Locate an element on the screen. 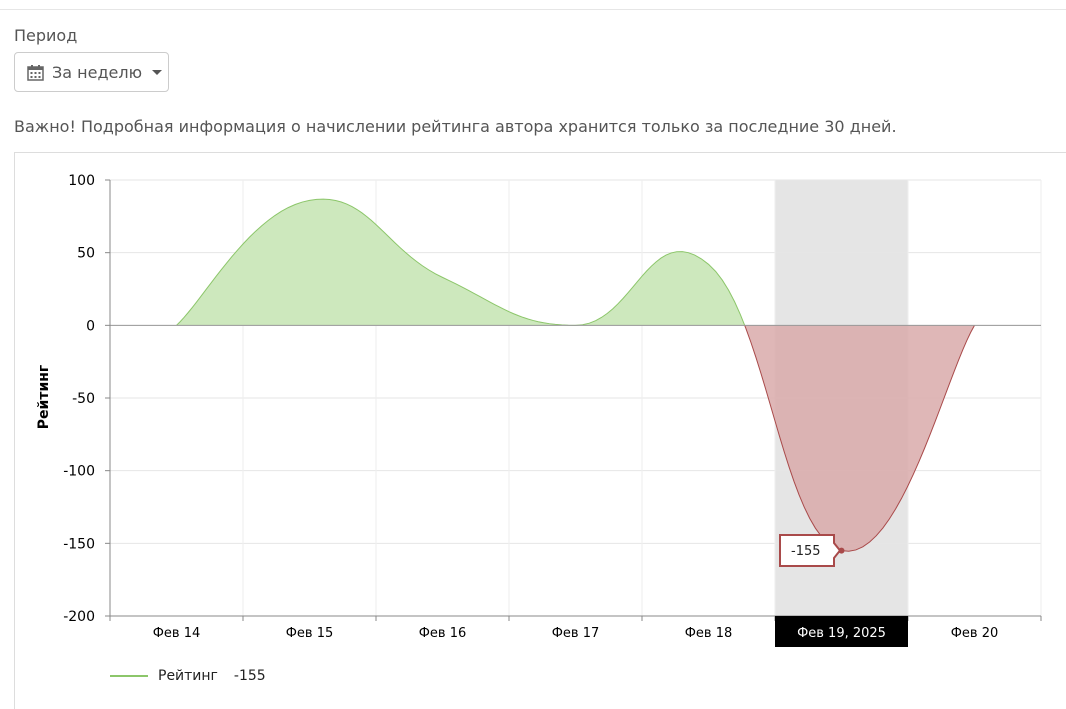 The width and height of the screenshot is (1066, 709). x-tick-label: Фев 20 is located at coordinates (975, 633).